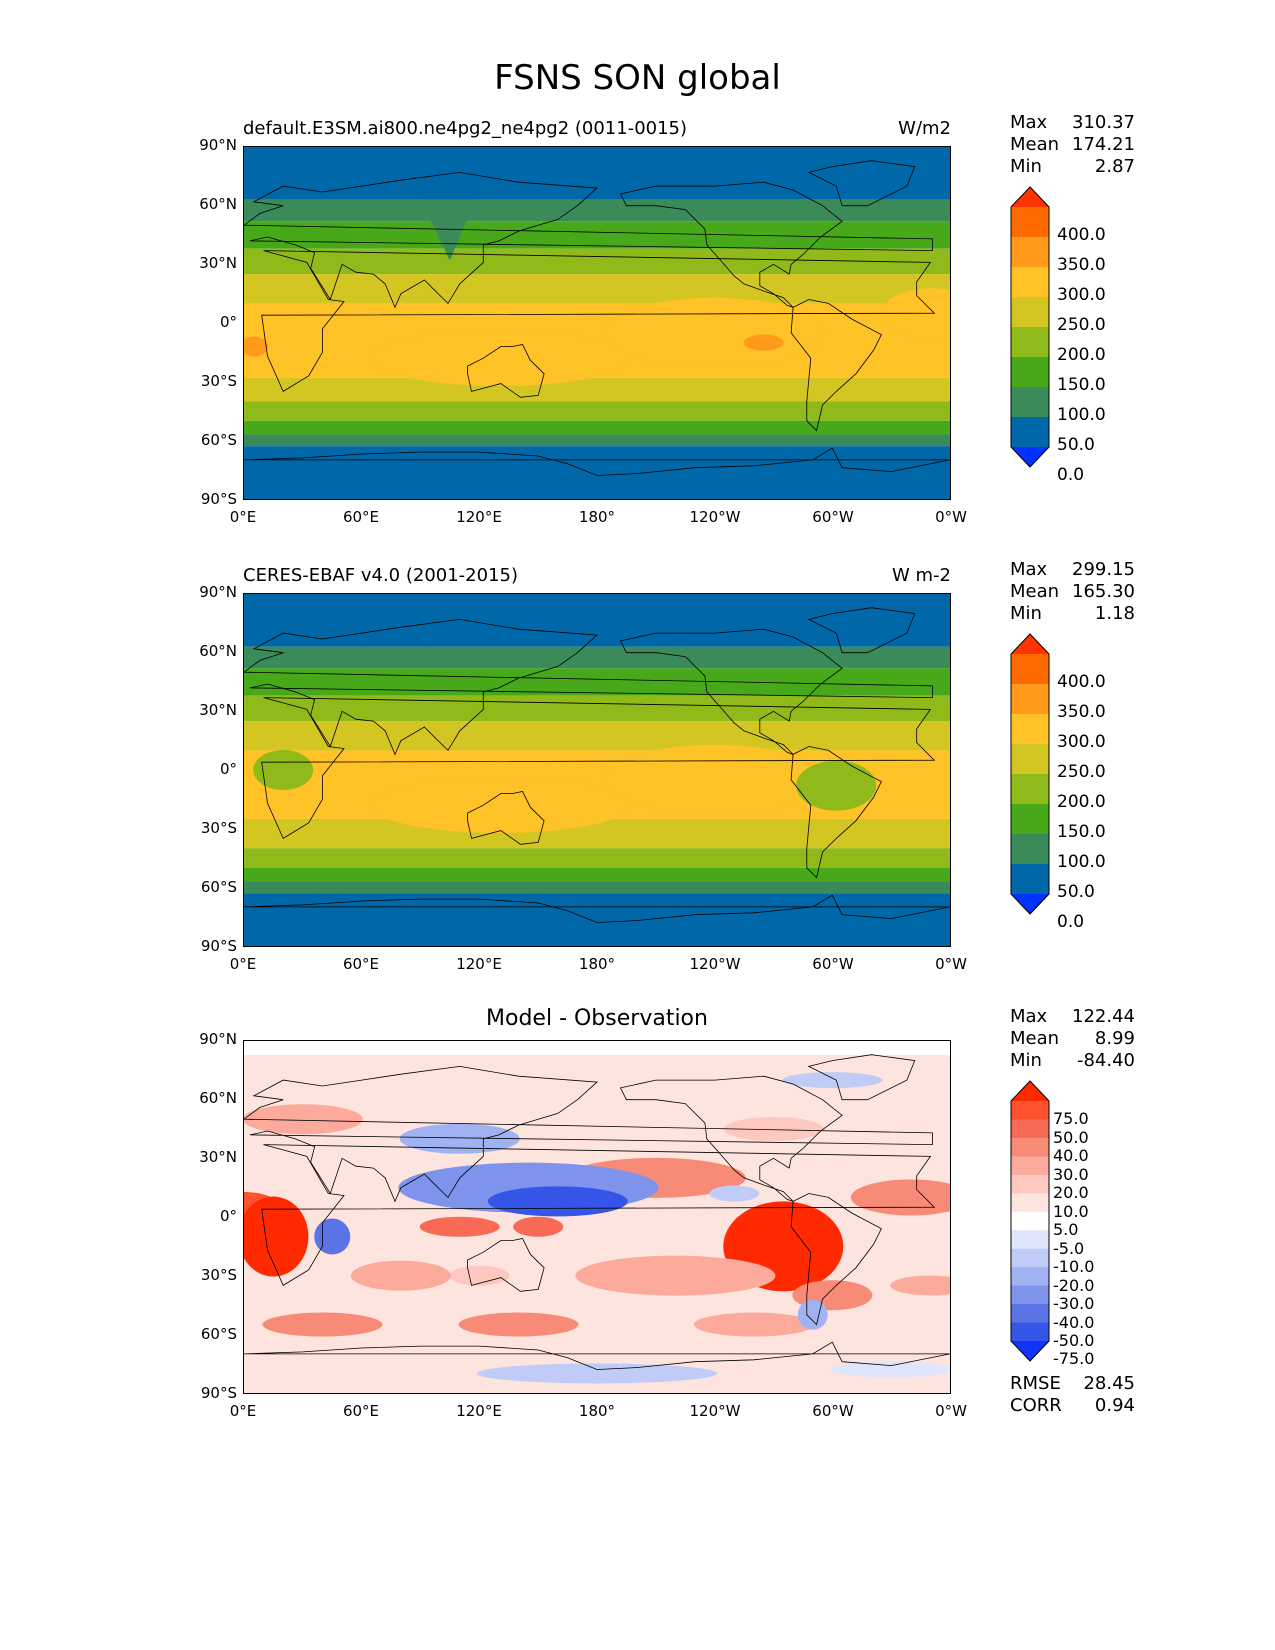 This screenshot has width=1275, height=1650. I want to click on panel-3-lon-label: 60°E, so click(361, 1411).